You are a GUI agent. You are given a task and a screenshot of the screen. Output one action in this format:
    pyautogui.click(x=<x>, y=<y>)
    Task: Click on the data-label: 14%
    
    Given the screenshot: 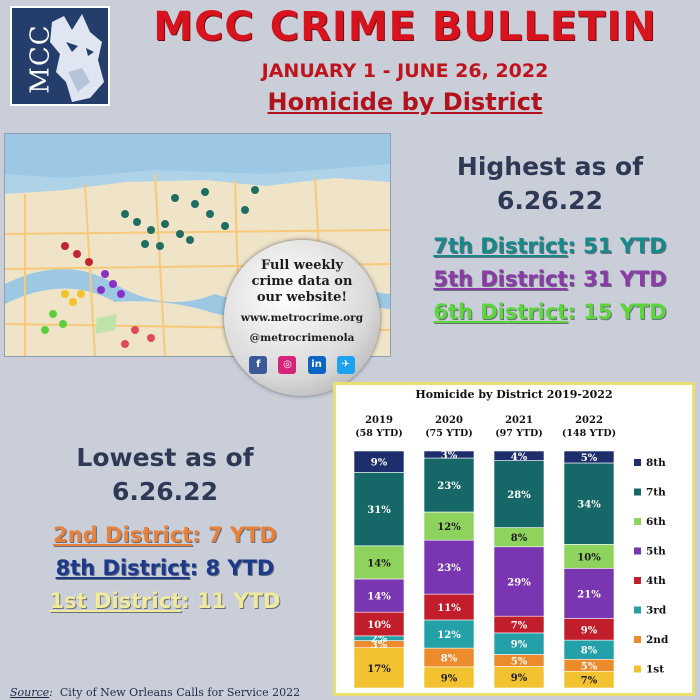 What is the action you would take?
    pyautogui.click(x=379, y=563)
    